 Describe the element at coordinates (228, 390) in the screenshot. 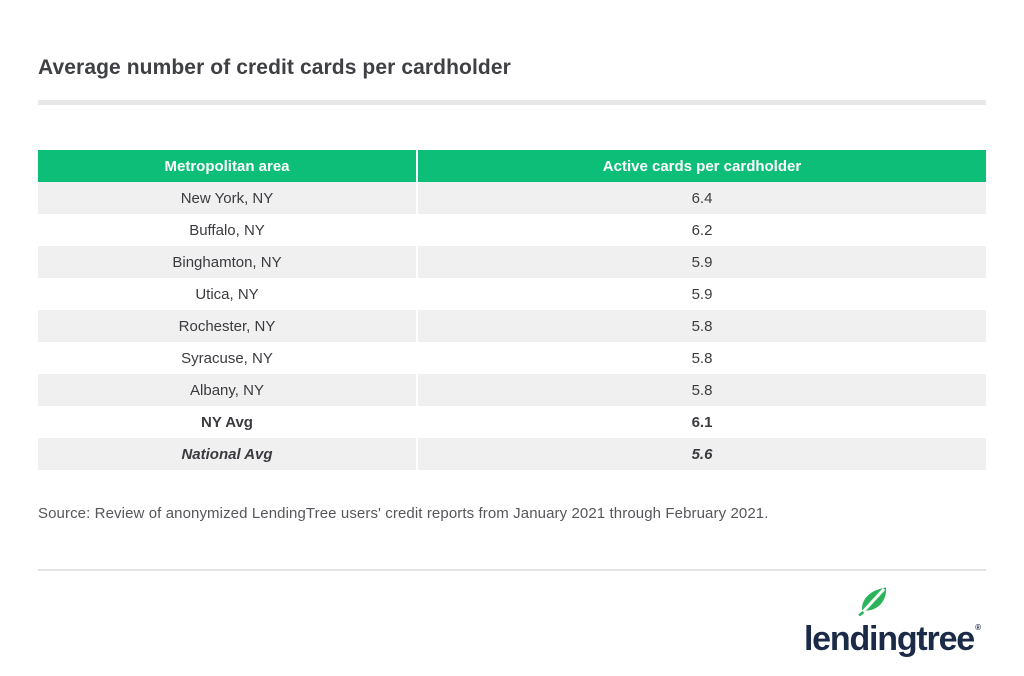

I see `area-cell: Albany, NY` at that location.